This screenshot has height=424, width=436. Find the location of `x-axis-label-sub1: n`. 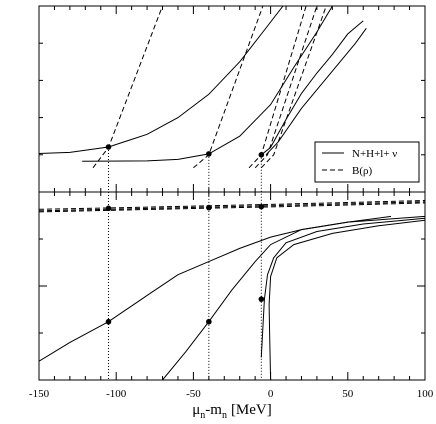

x-axis-label-sub1: n is located at coordinates (202, 415).